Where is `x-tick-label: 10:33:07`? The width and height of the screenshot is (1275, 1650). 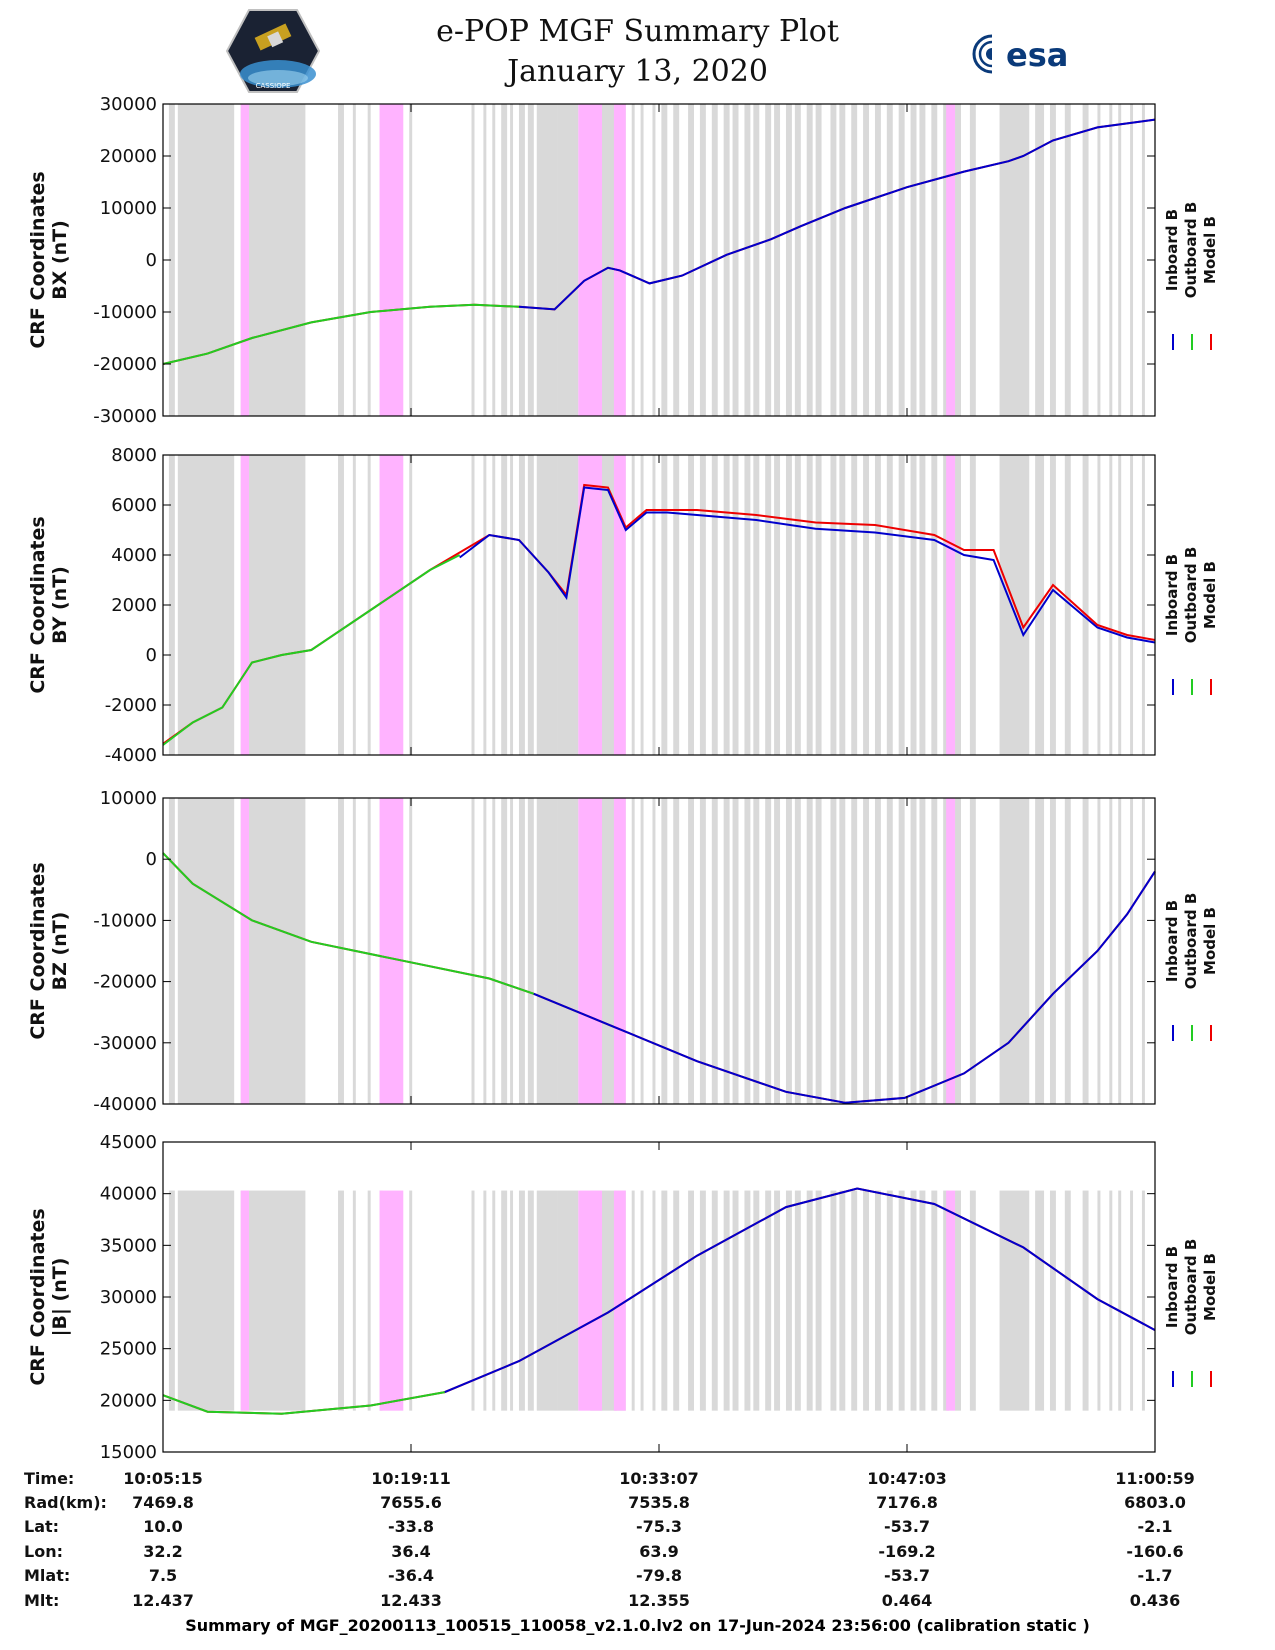 x-tick-label: 10:33:07 is located at coordinates (659, 1478).